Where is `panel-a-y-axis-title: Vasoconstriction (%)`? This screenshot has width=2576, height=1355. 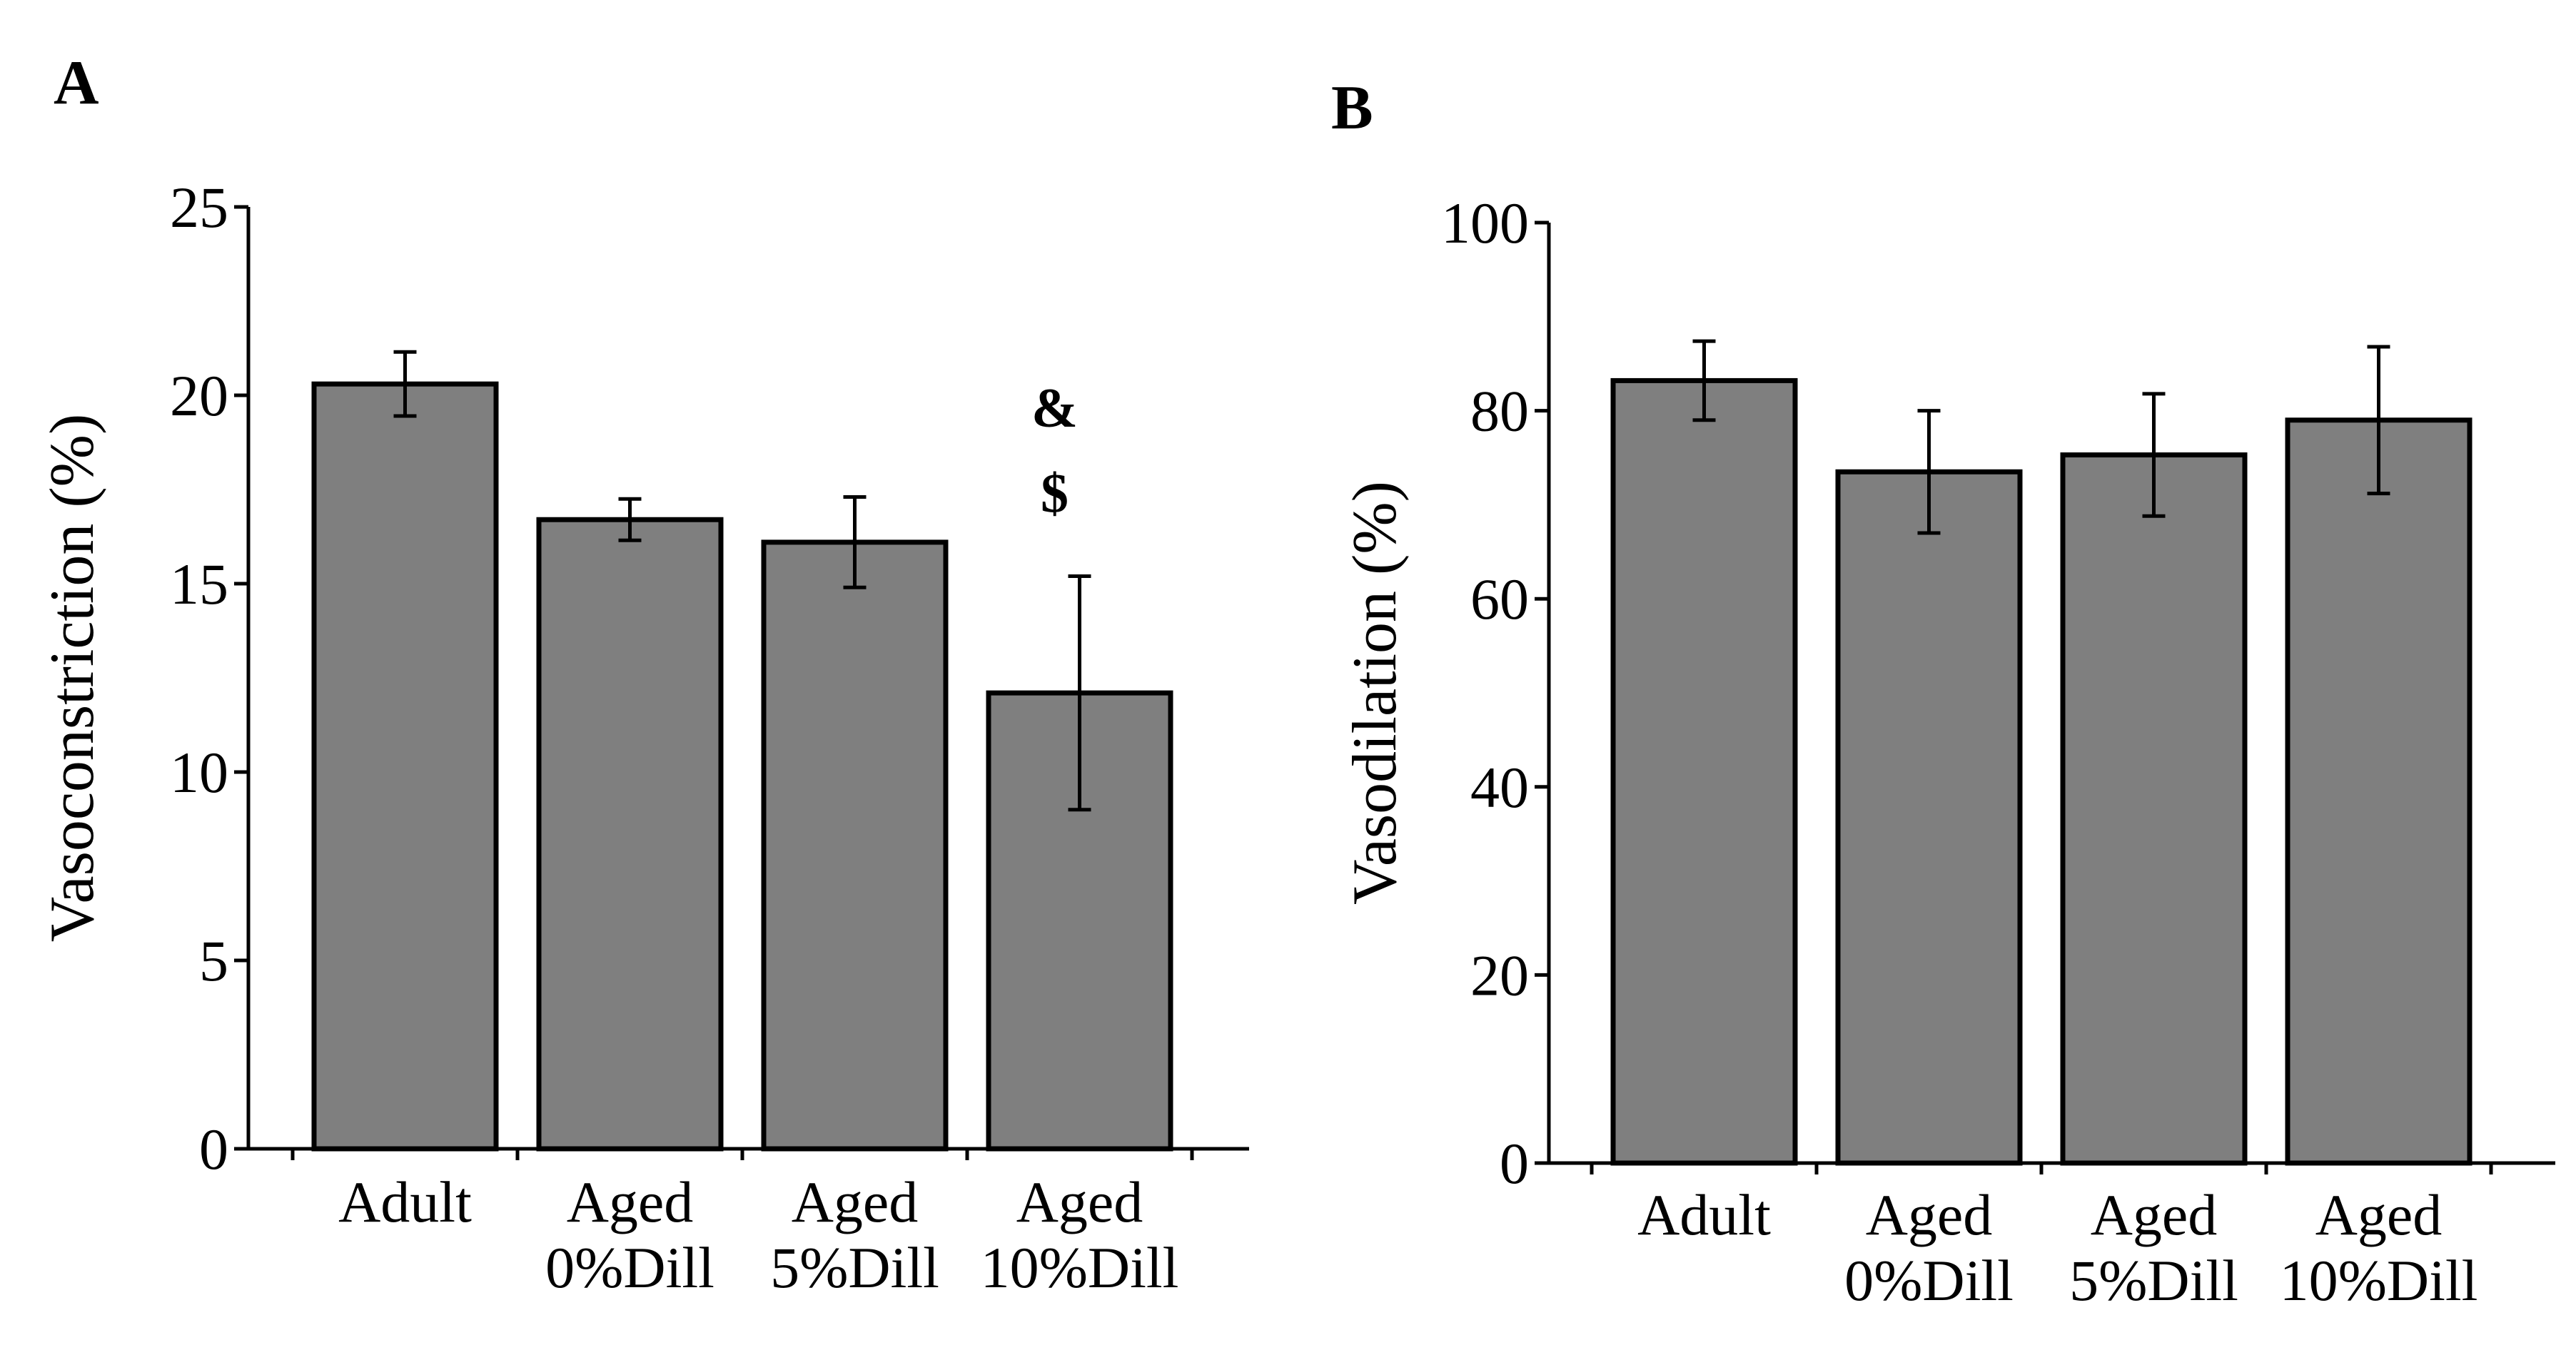
panel-a-y-axis-title: Vasoconstriction (%) is located at coordinates (72, 678).